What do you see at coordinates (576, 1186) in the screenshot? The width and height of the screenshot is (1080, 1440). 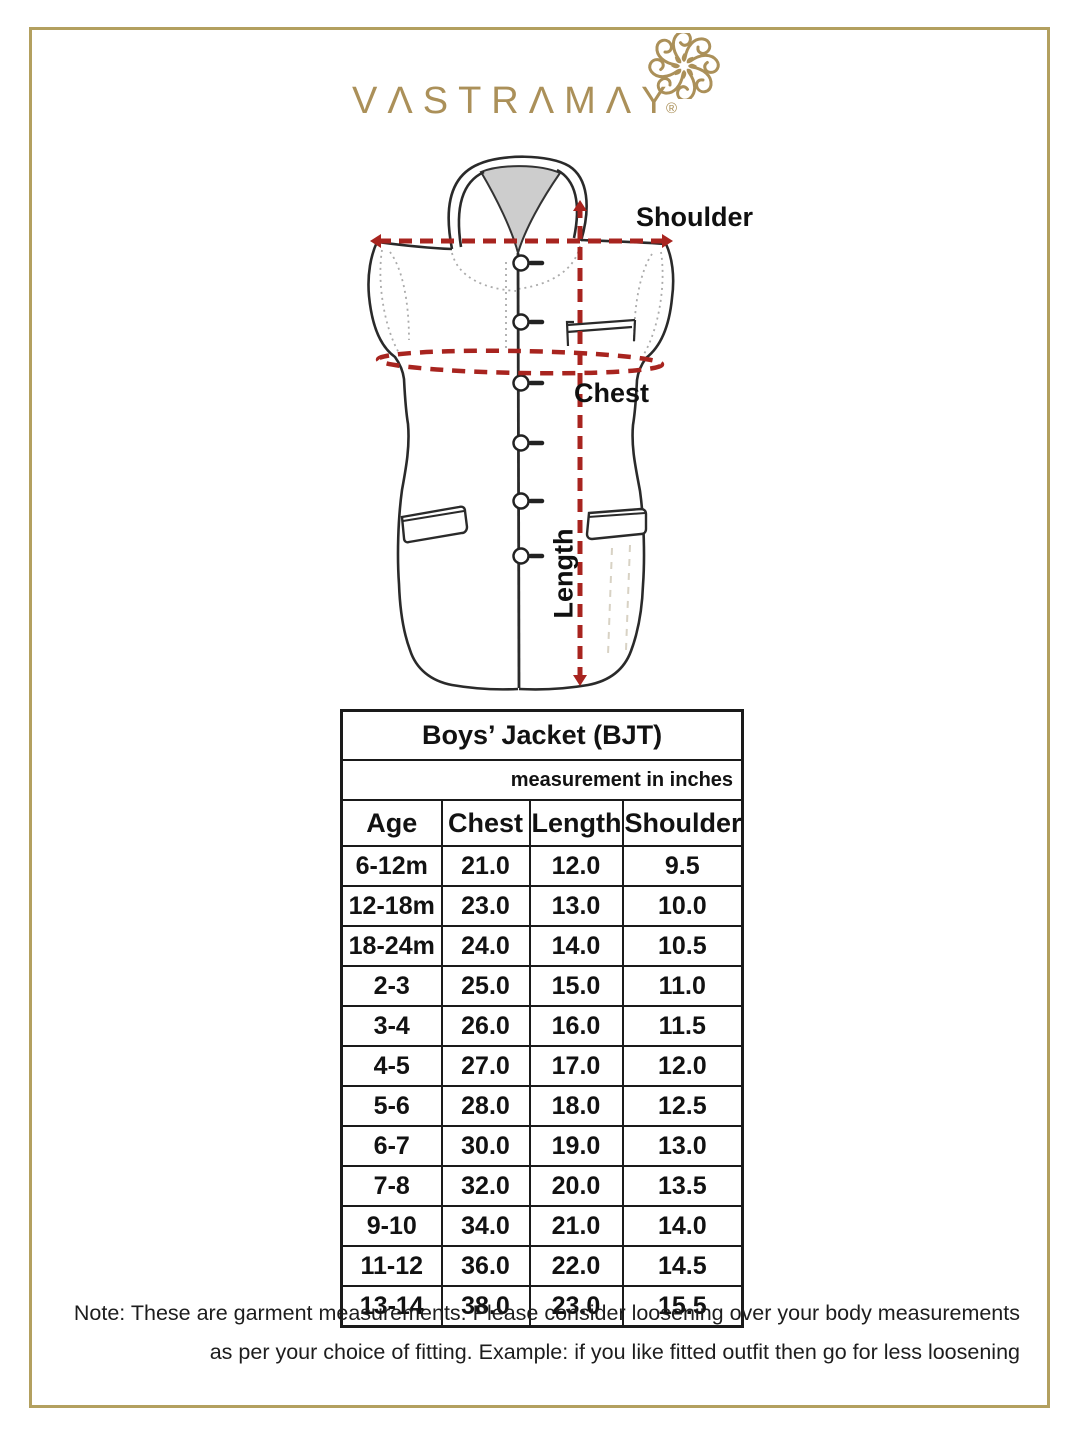 I see `cell-length: 20.0` at bounding box center [576, 1186].